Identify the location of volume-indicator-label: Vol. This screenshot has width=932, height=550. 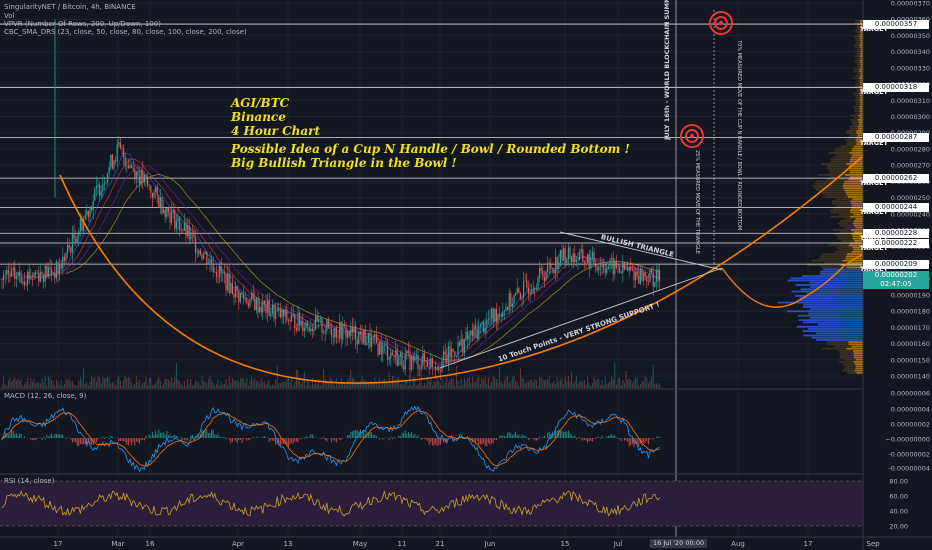
(9, 16).